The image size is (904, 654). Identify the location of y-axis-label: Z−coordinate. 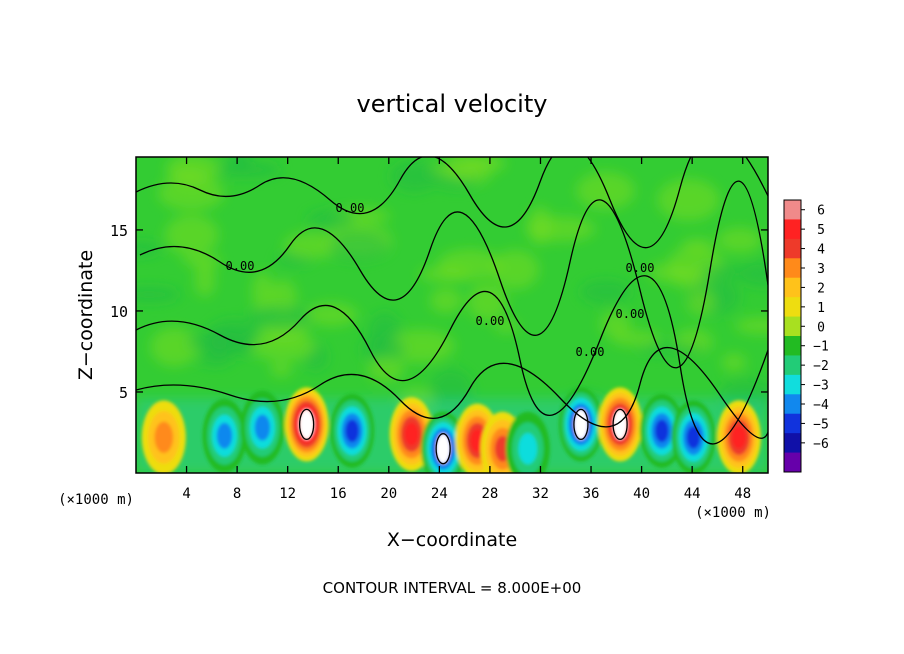
(86, 315).